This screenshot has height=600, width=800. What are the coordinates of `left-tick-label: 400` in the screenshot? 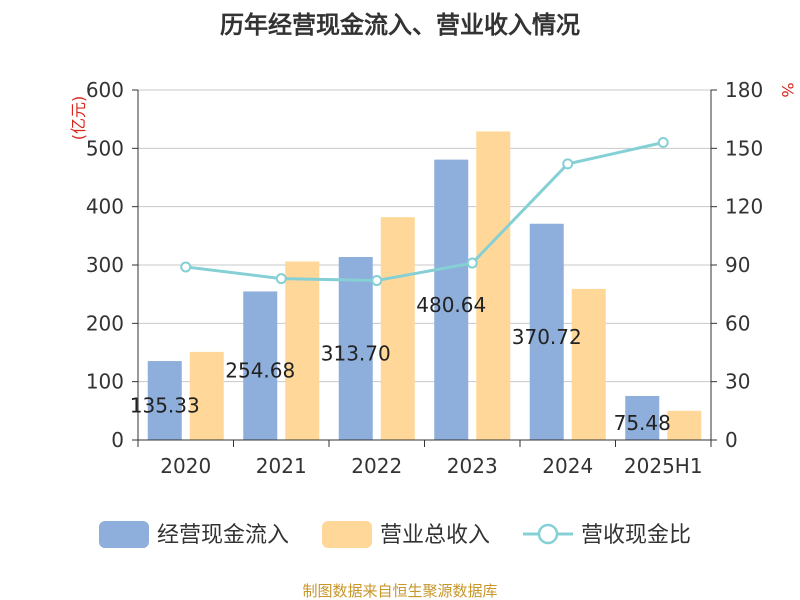 It's located at (105, 207).